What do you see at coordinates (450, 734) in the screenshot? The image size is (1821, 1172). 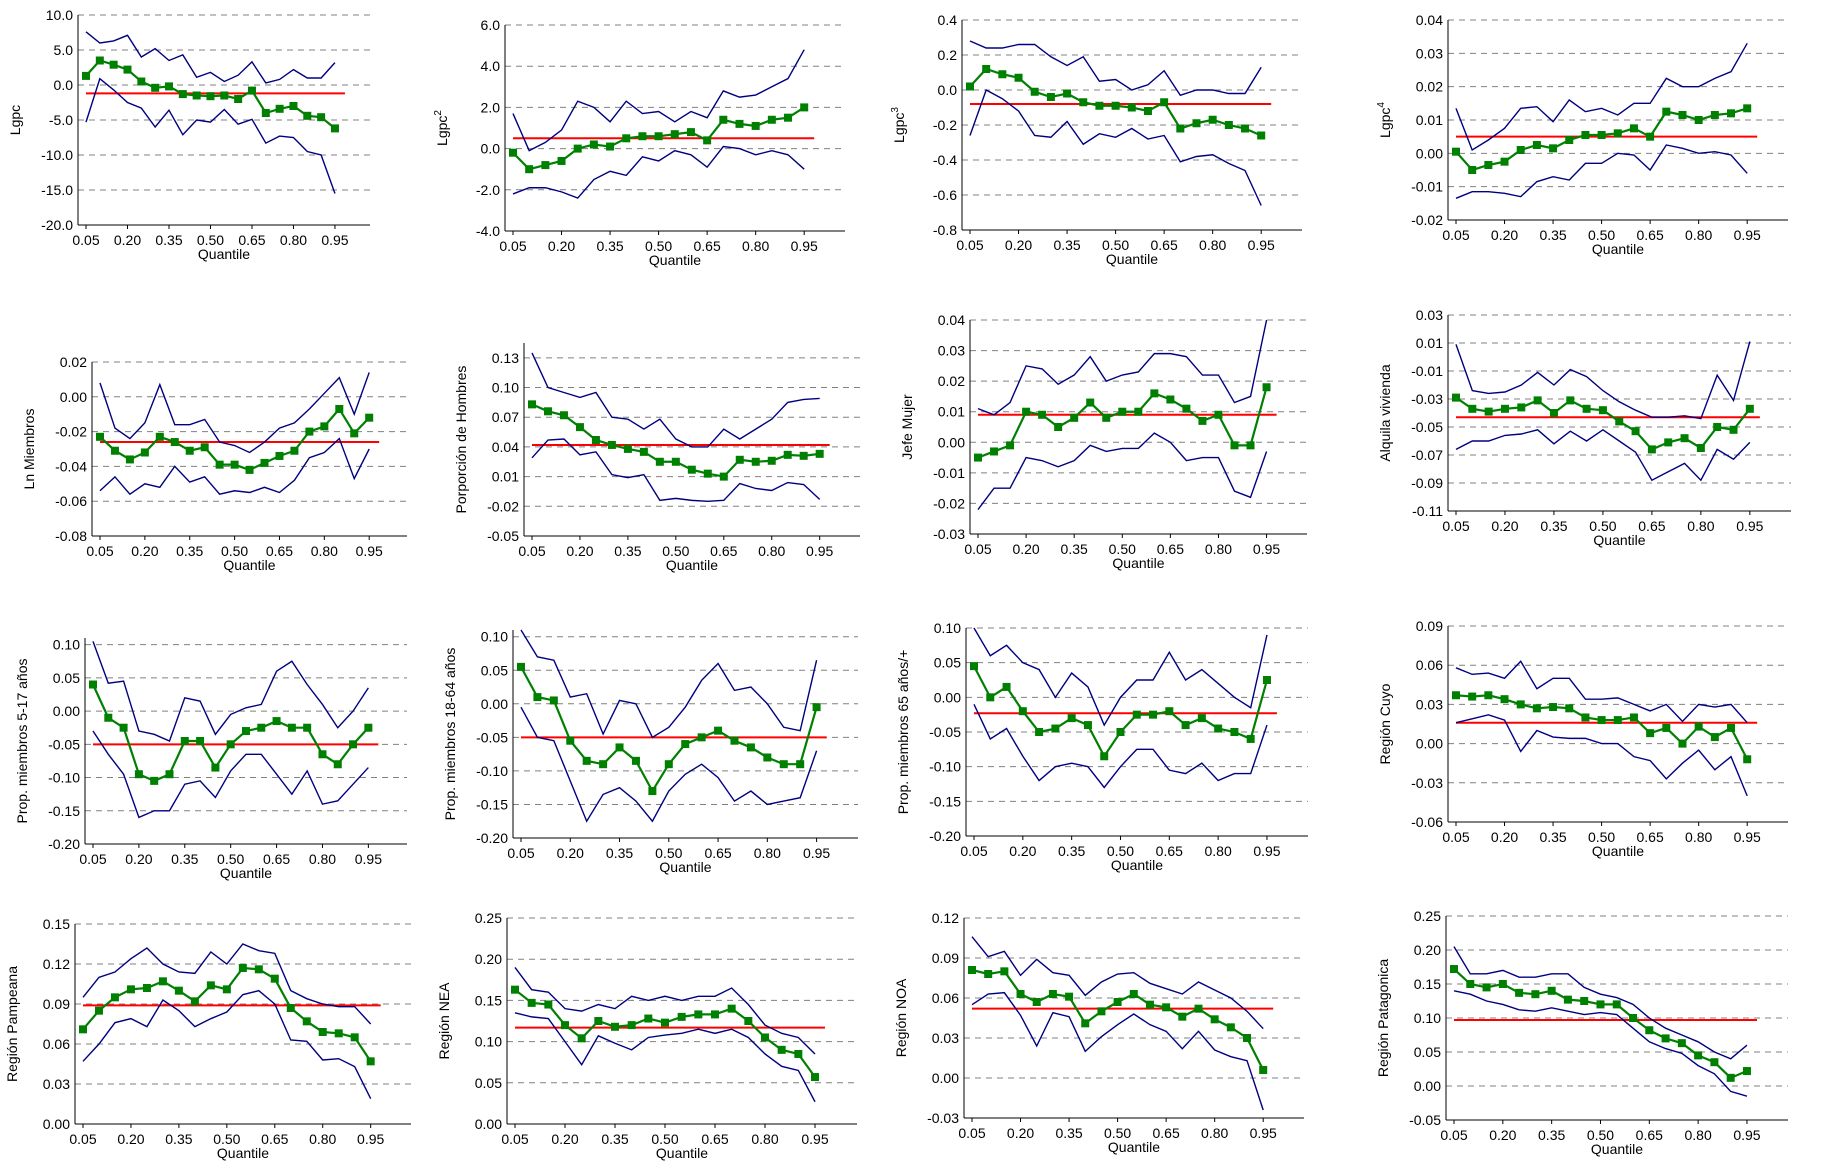 I see `y-axis-label: Prop. miembros 18-64 años` at bounding box center [450, 734].